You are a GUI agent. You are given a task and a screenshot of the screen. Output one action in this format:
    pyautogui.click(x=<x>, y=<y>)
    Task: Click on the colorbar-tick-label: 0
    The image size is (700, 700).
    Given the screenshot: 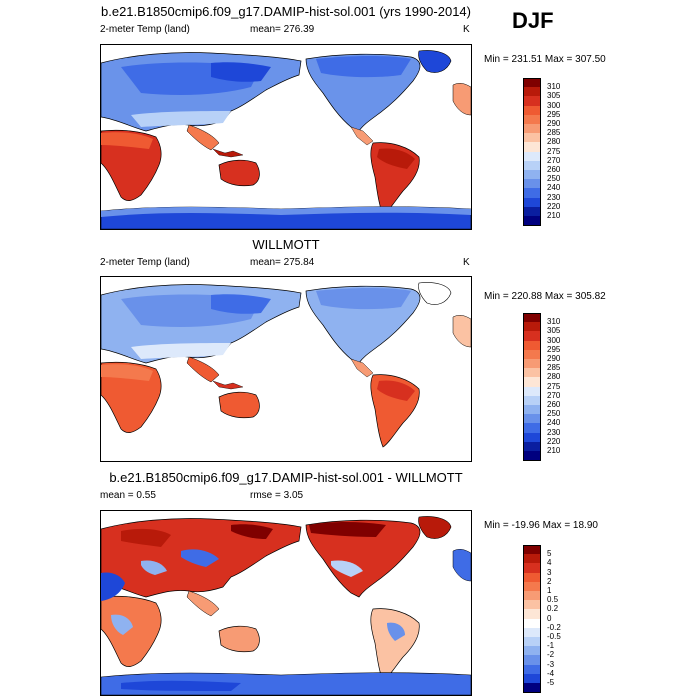 What is the action you would take?
    pyautogui.click(x=549, y=618)
    